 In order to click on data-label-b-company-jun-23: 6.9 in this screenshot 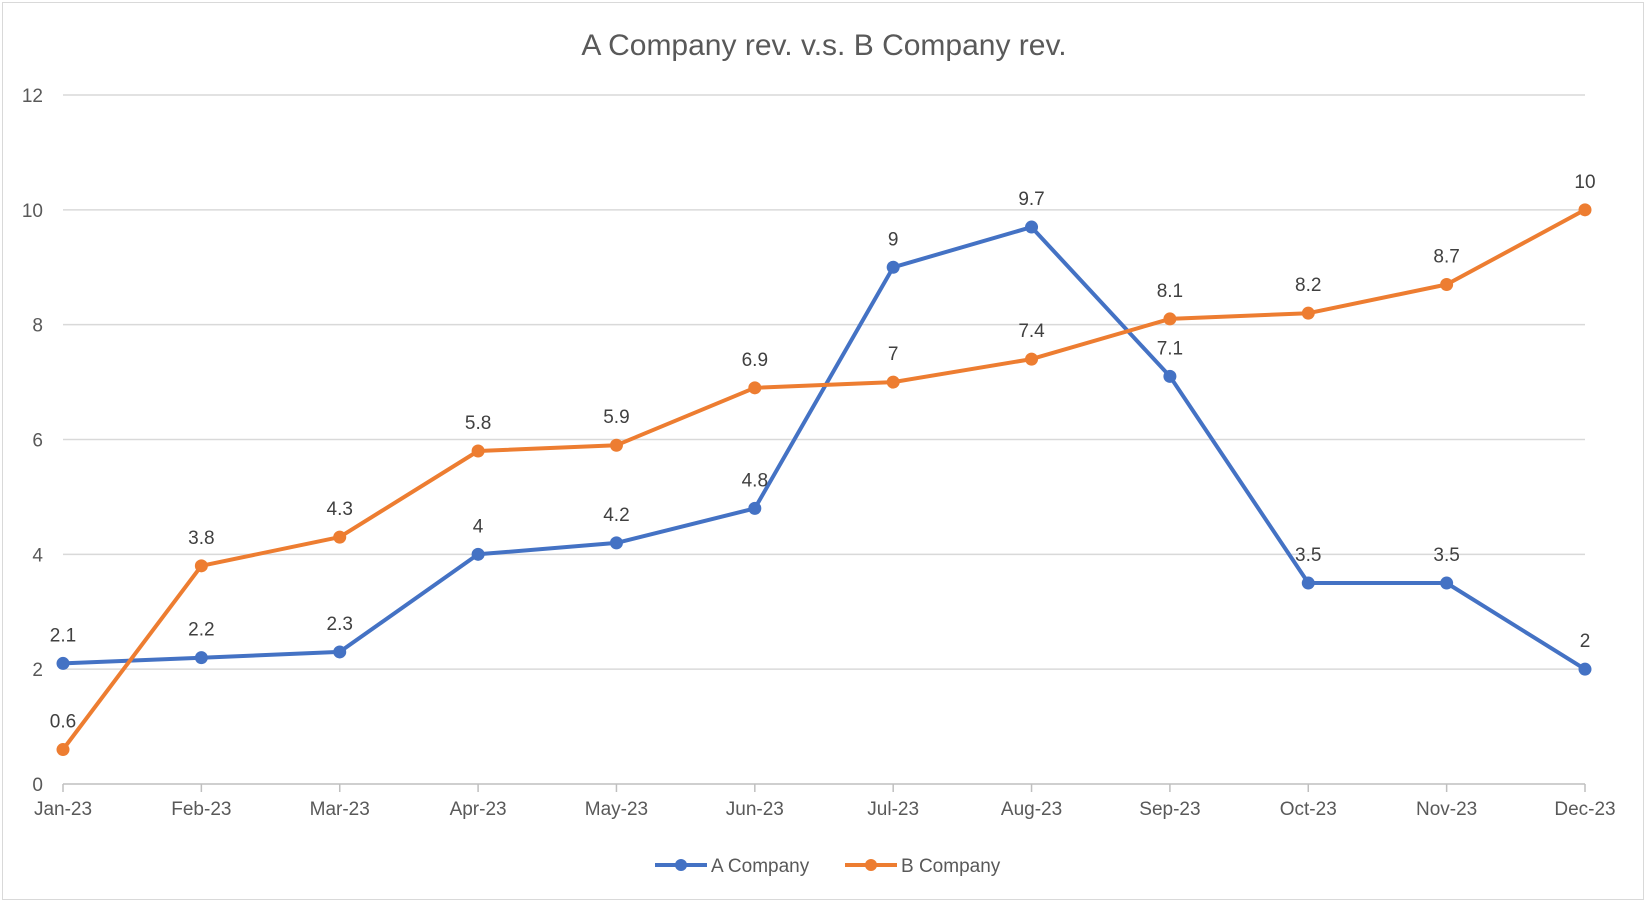, I will do `click(755, 360)`.